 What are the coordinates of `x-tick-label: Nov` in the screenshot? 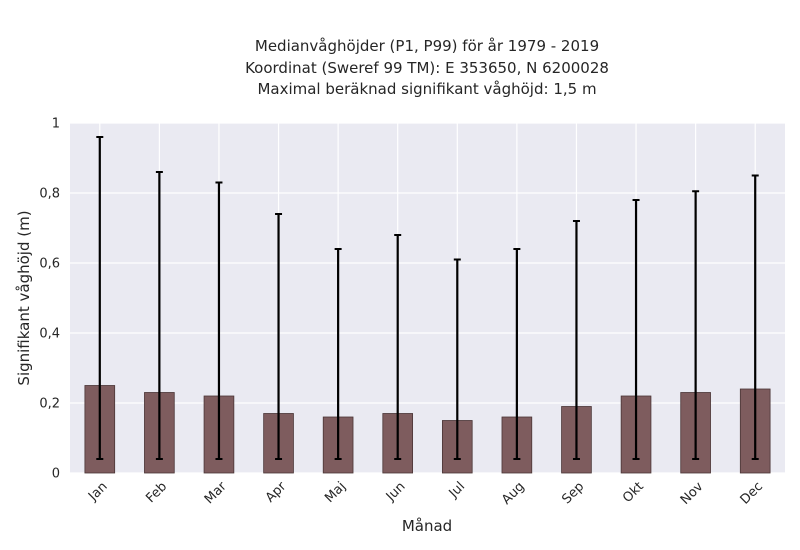 It's located at (692, 493).